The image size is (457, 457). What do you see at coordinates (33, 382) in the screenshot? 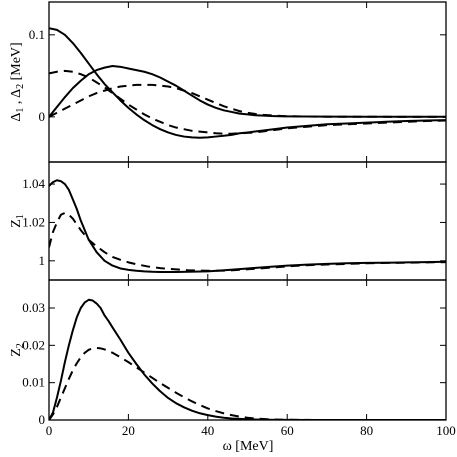
I see `y-tick-label: 0.01` at bounding box center [33, 382].